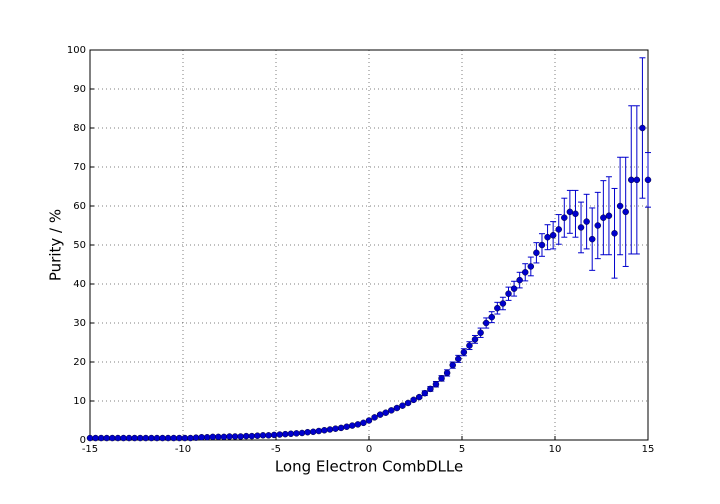 The width and height of the screenshot is (720, 504). I want to click on x-axis-label: Long Electron CombDLLe, so click(369, 467).